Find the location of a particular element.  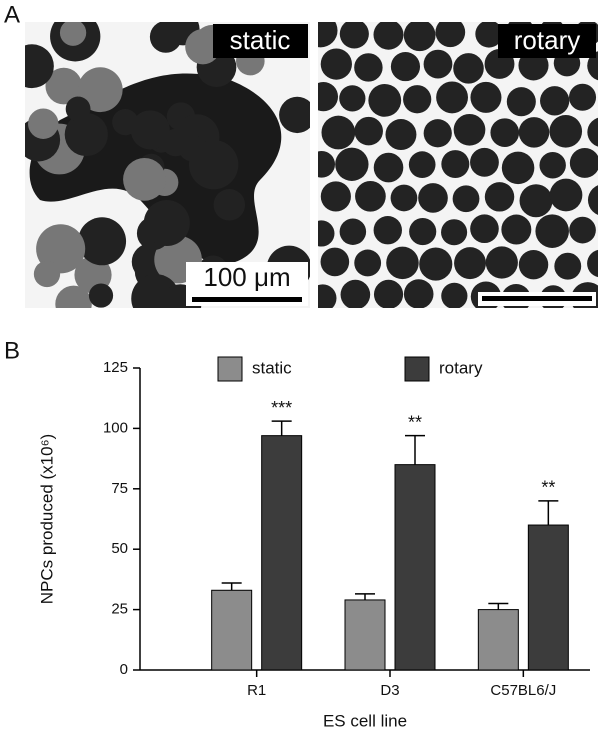

y-tick-label: 100 is located at coordinates (115, 427).